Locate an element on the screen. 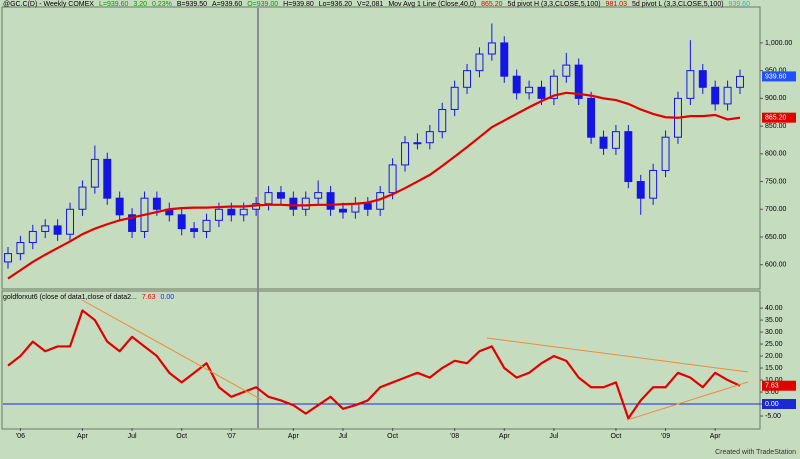 The height and width of the screenshot is (459, 800). y-tick-label: 1,000.00 is located at coordinates (778, 43).